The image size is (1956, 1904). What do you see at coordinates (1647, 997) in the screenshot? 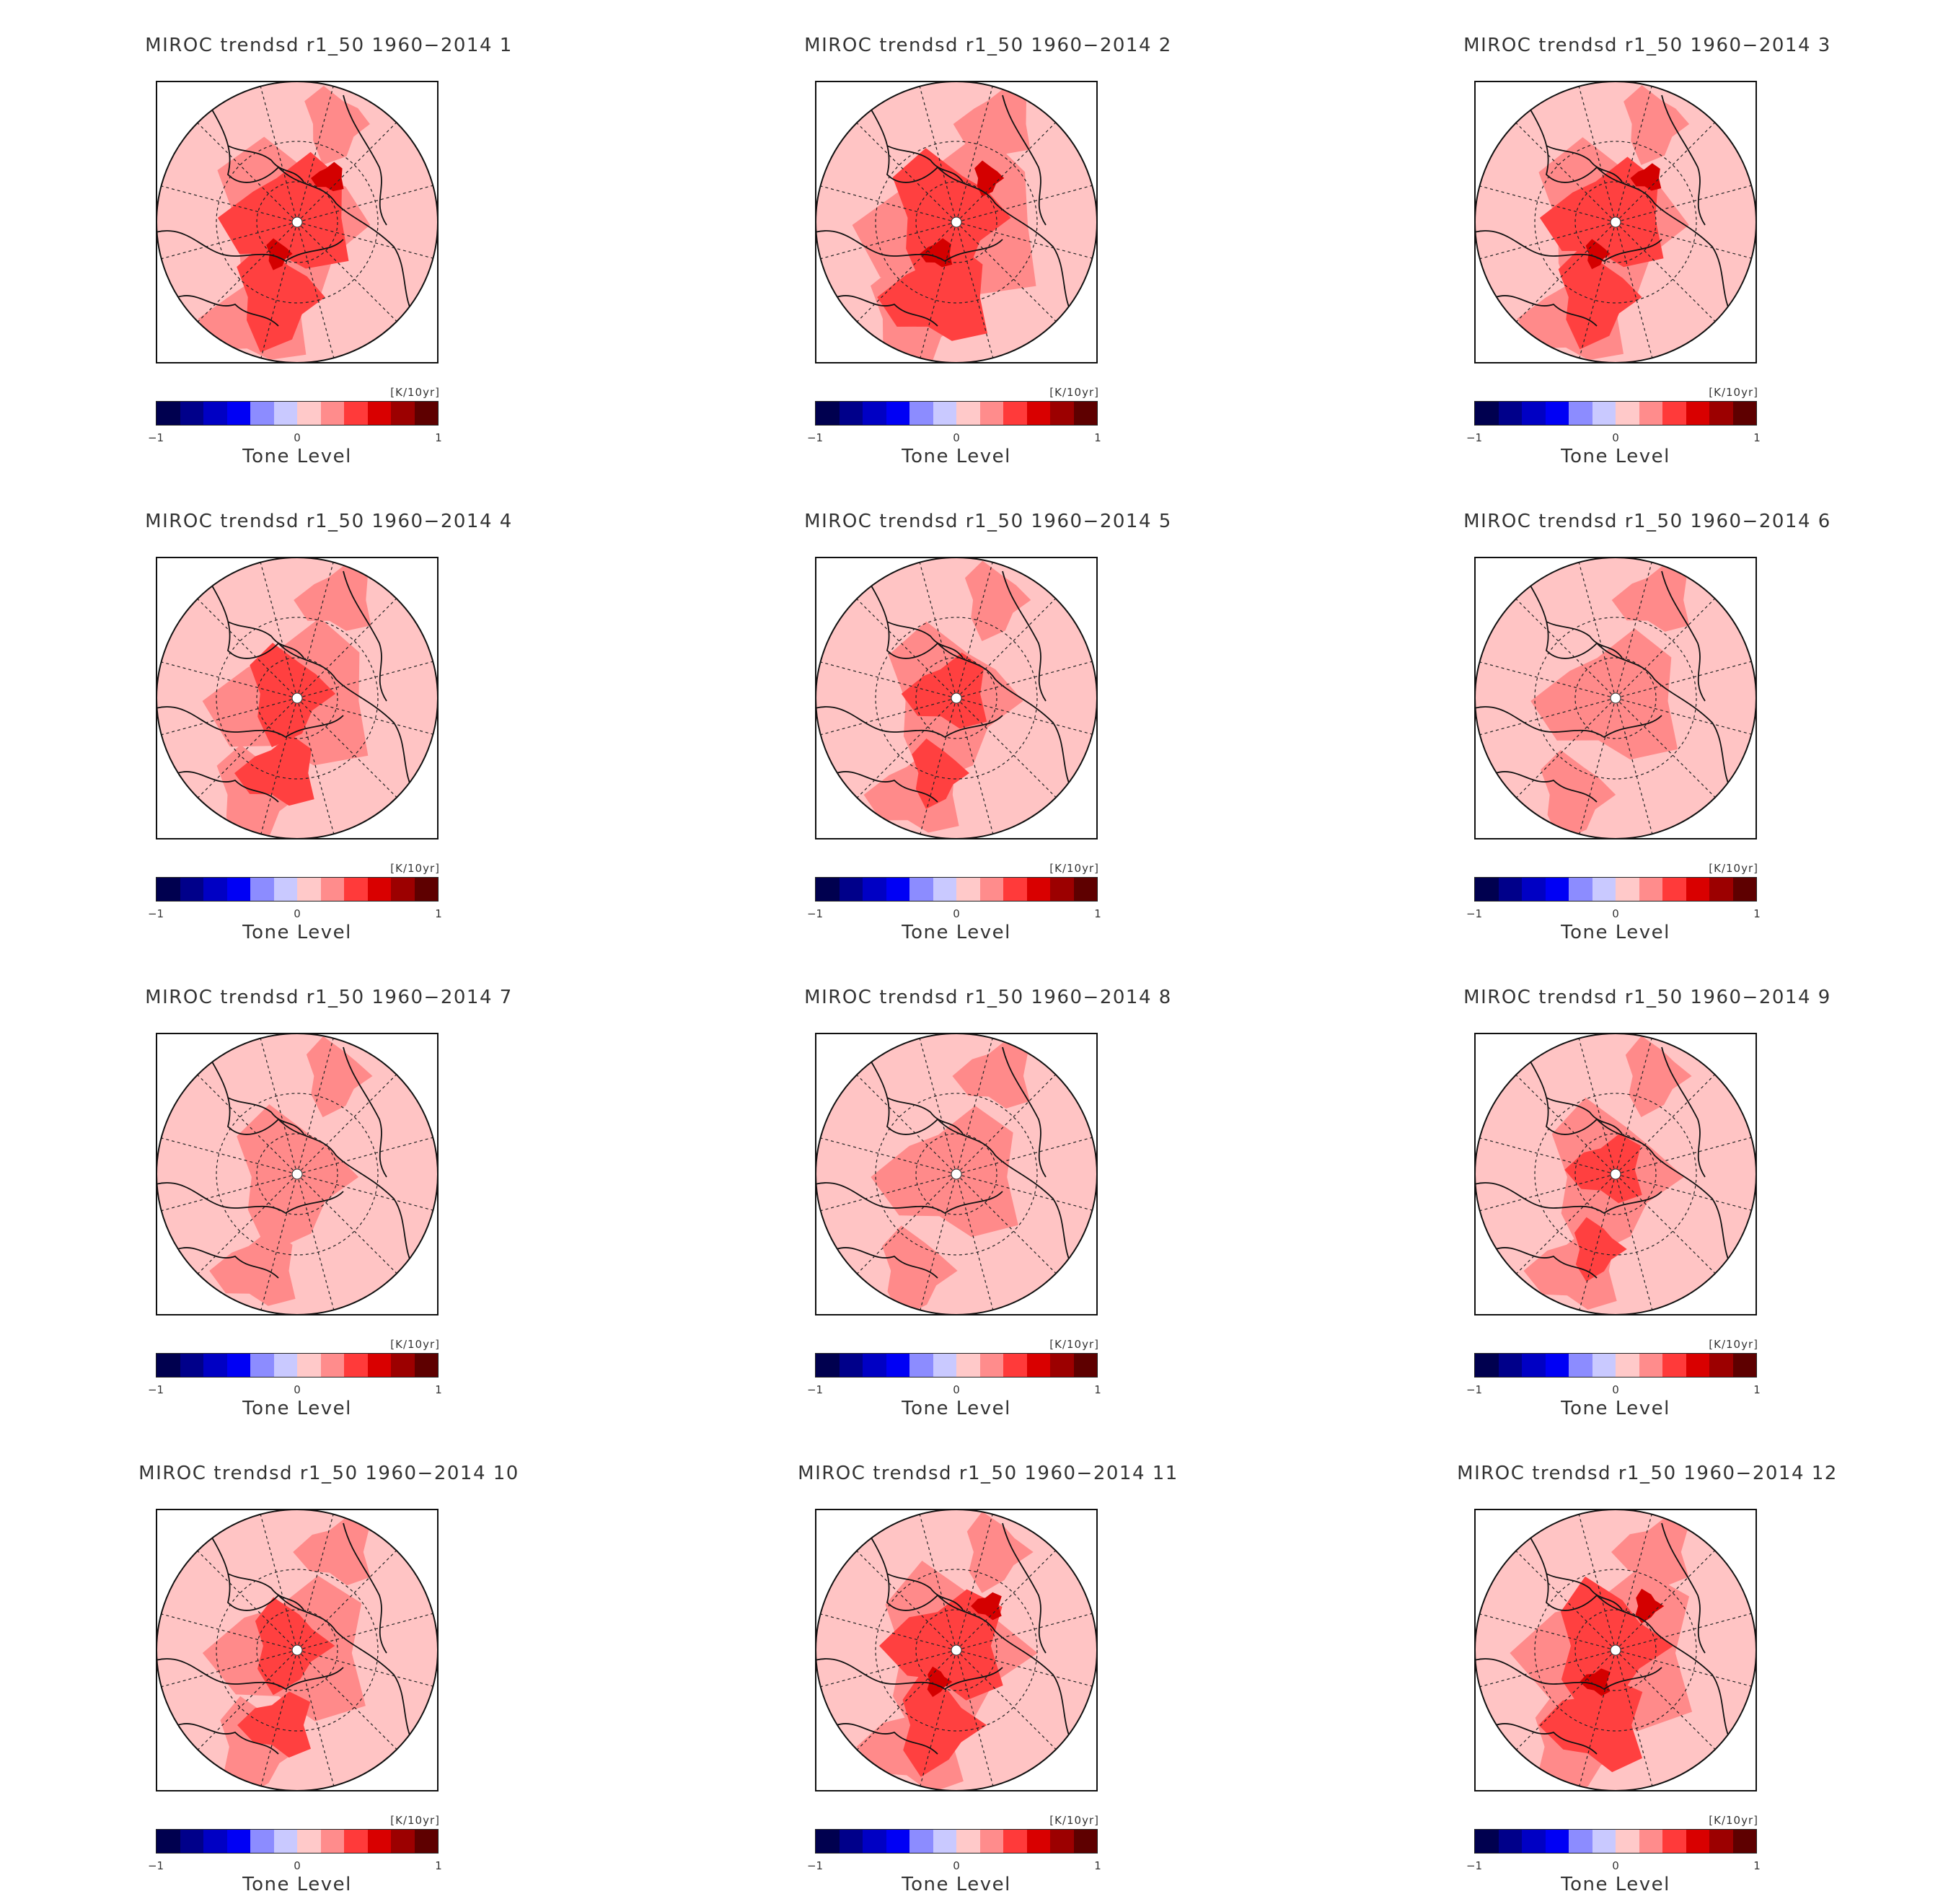
I see `panel-title: MIROC trendsd r1_50 1960−2014 9` at bounding box center [1647, 997].